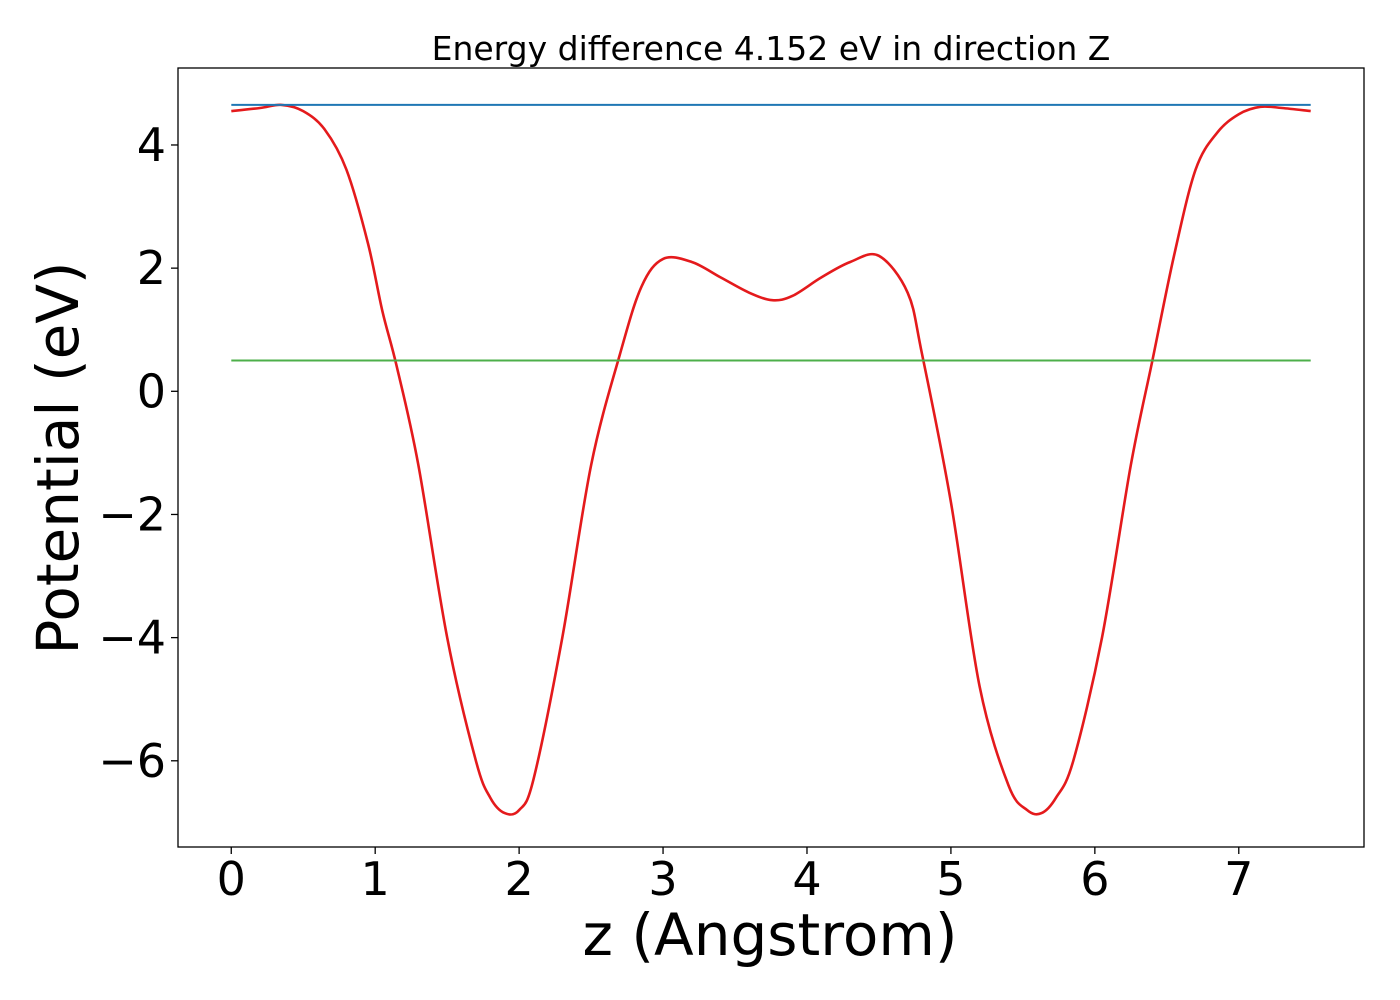 This screenshot has height=1000, width=1400. Describe the element at coordinates (151, 391) in the screenshot. I see `y-tick-label: 0` at that location.